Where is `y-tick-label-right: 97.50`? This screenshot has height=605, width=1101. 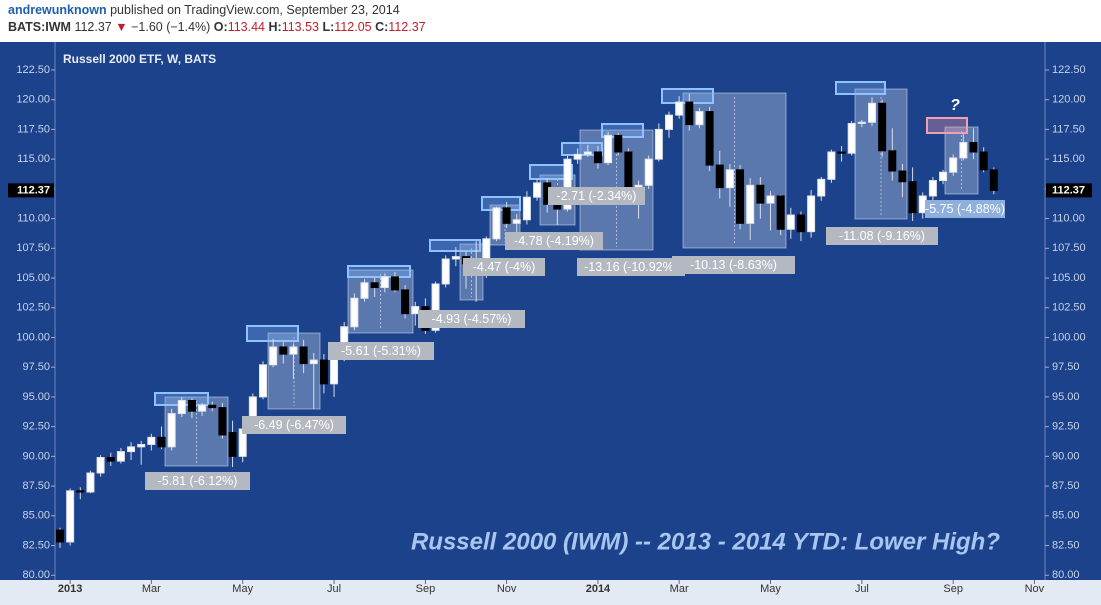 y-tick-label-right: 97.50 is located at coordinates (1066, 367).